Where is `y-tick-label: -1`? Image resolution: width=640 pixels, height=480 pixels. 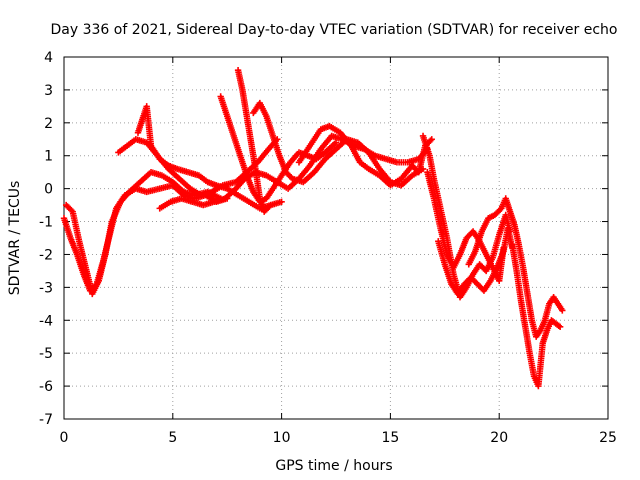
y-tick-label: -1 is located at coordinates (46, 223).